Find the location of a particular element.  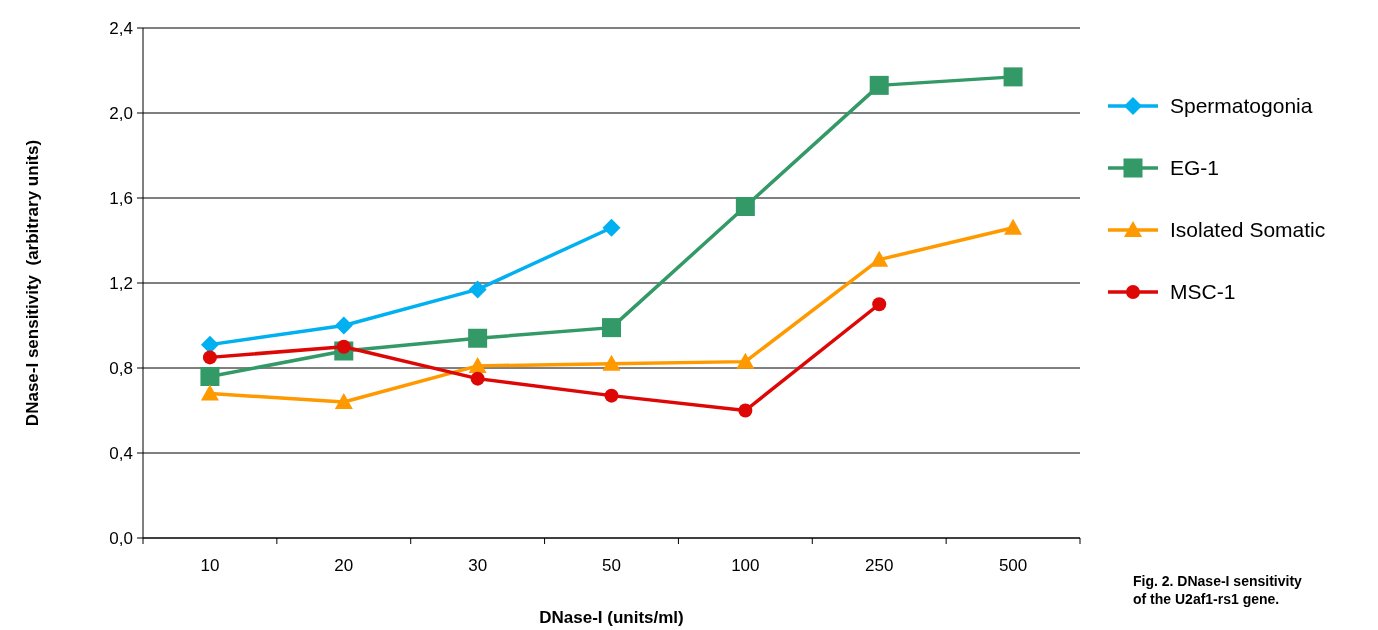

legend-label: MSC-1 is located at coordinates (1203, 292).